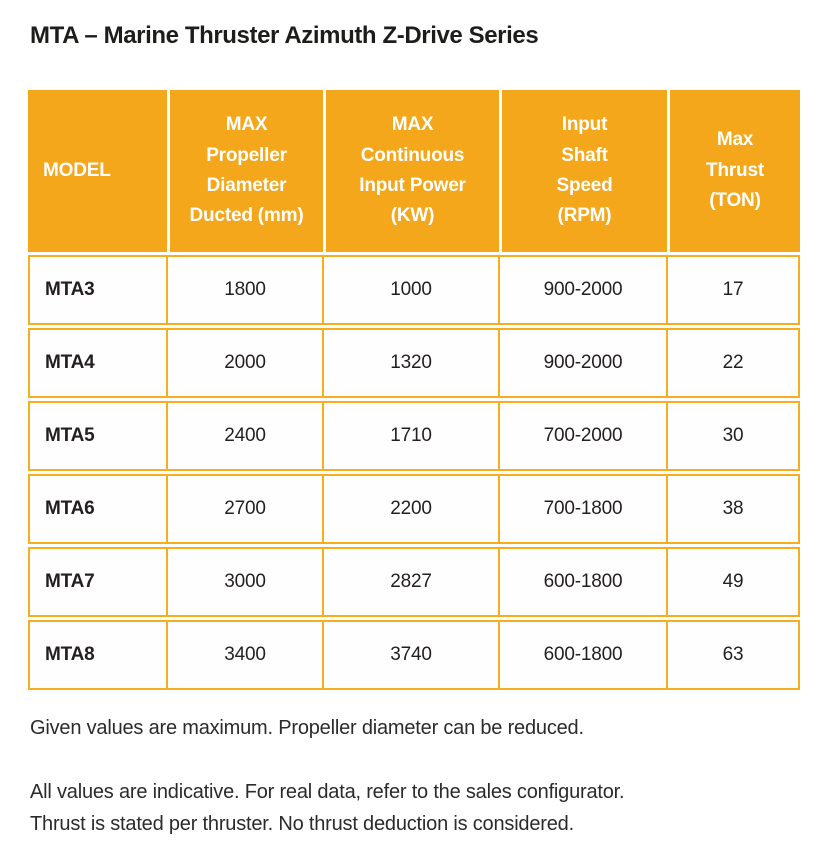 The image size is (830, 850). I want to click on diameter-cell: 2000, so click(245, 363).